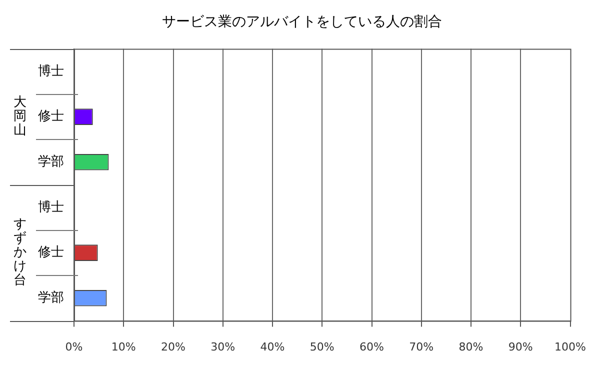 The image size is (600, 374). What do you see at coordinates (223, 347) in the screenshot?
I see `x-tick-label: 30%` at bounding box center [223, 347].